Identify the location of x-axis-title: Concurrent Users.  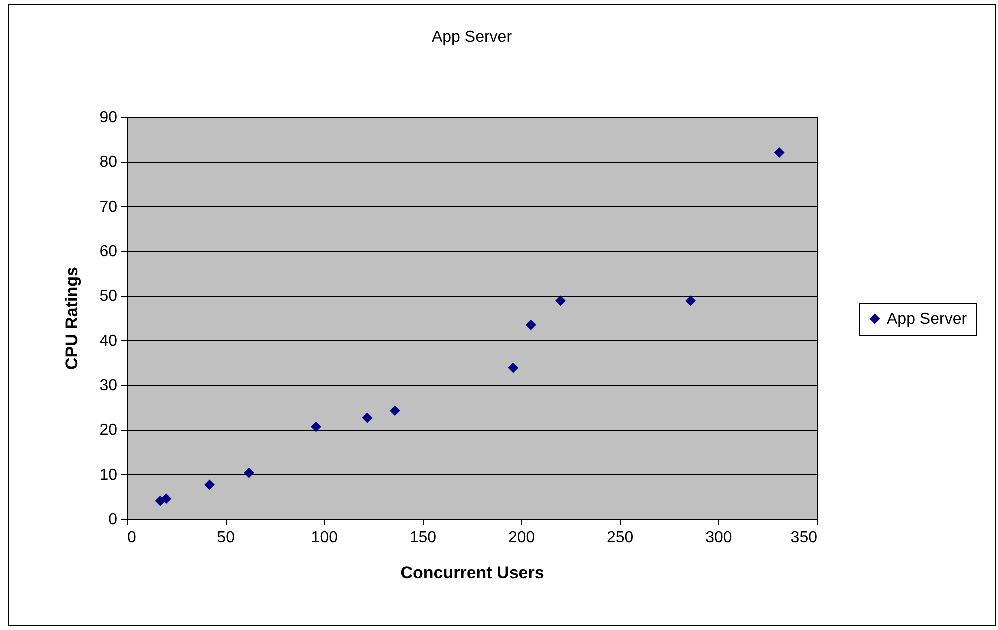
(472, 573).